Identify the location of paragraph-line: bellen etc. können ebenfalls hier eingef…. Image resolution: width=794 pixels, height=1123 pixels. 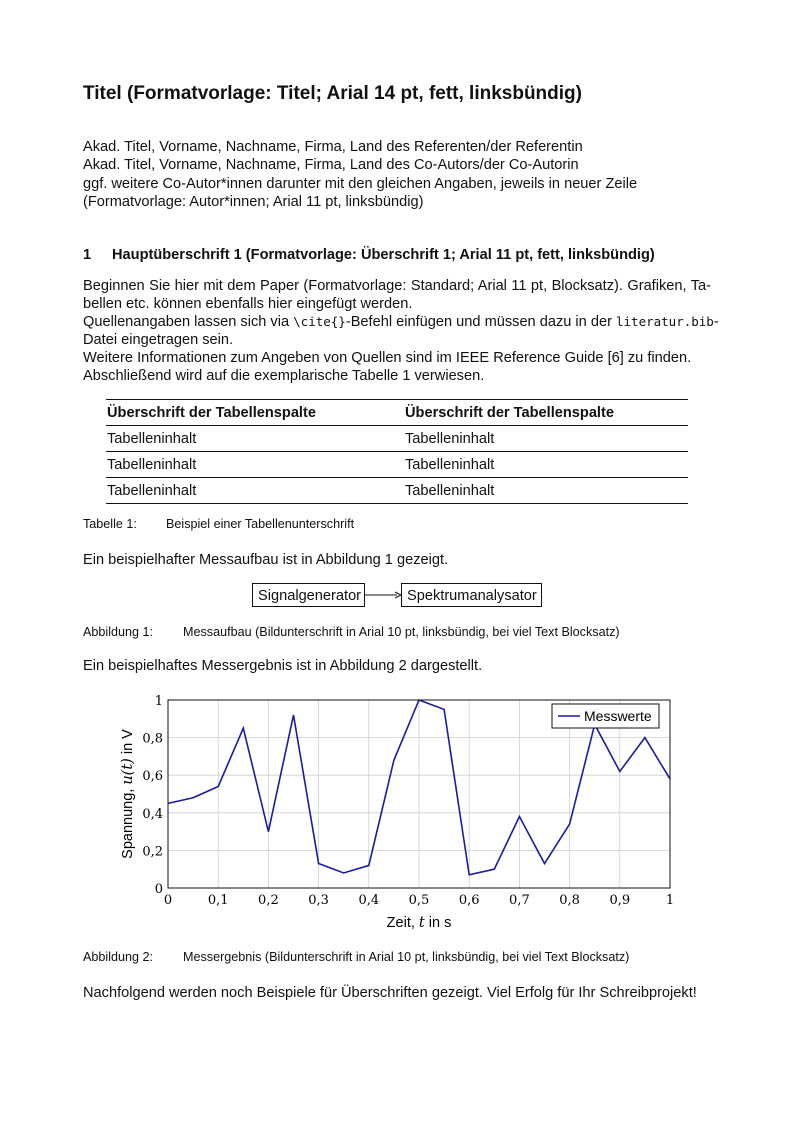
(248, 304).